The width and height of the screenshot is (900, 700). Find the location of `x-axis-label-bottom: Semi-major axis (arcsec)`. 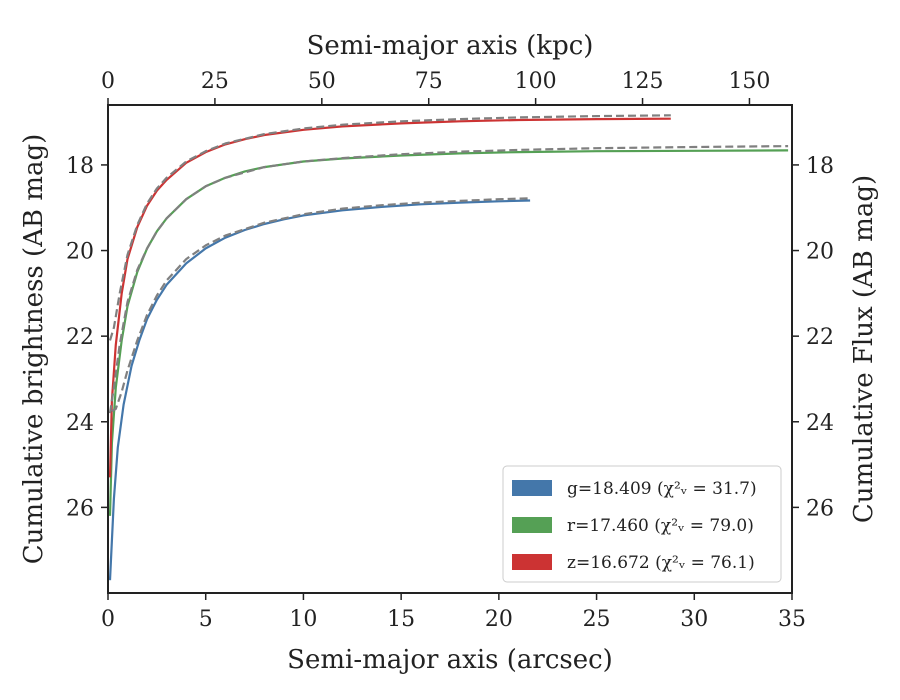

x-axis-label-bottom: Semi-major axis (arcsec) is located at coordinates (450, 660).